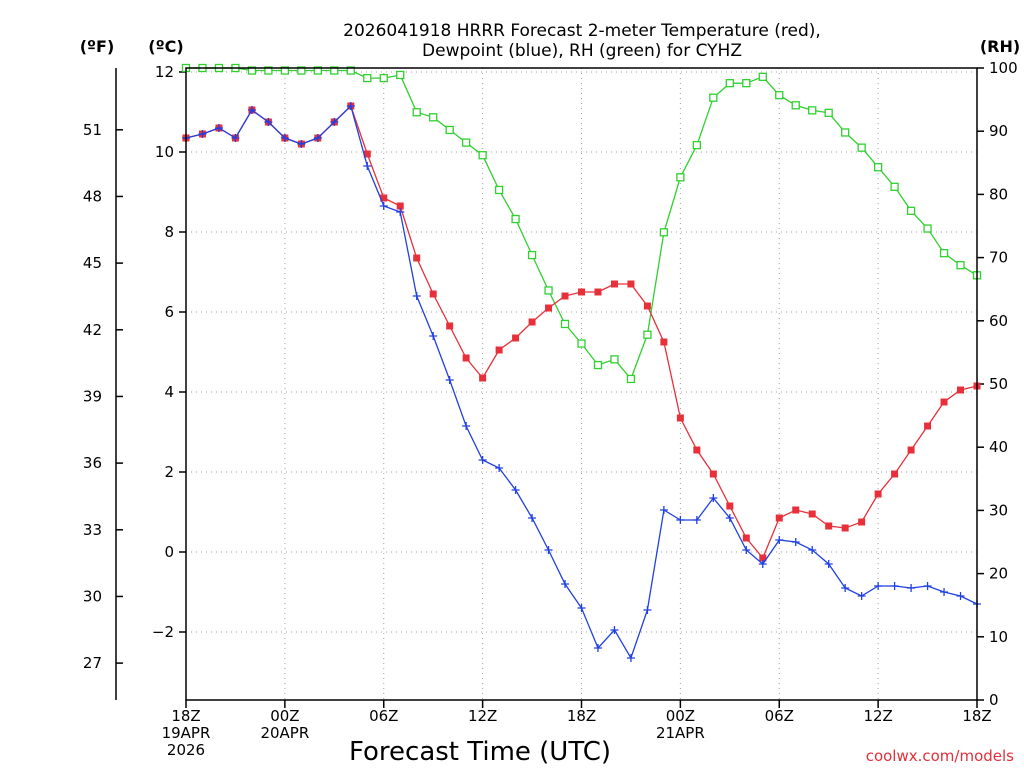 Image resolution: width=1024 pixels, height=768 pixels. I want to click on rh-tick-label: 20, so click(998, 574).